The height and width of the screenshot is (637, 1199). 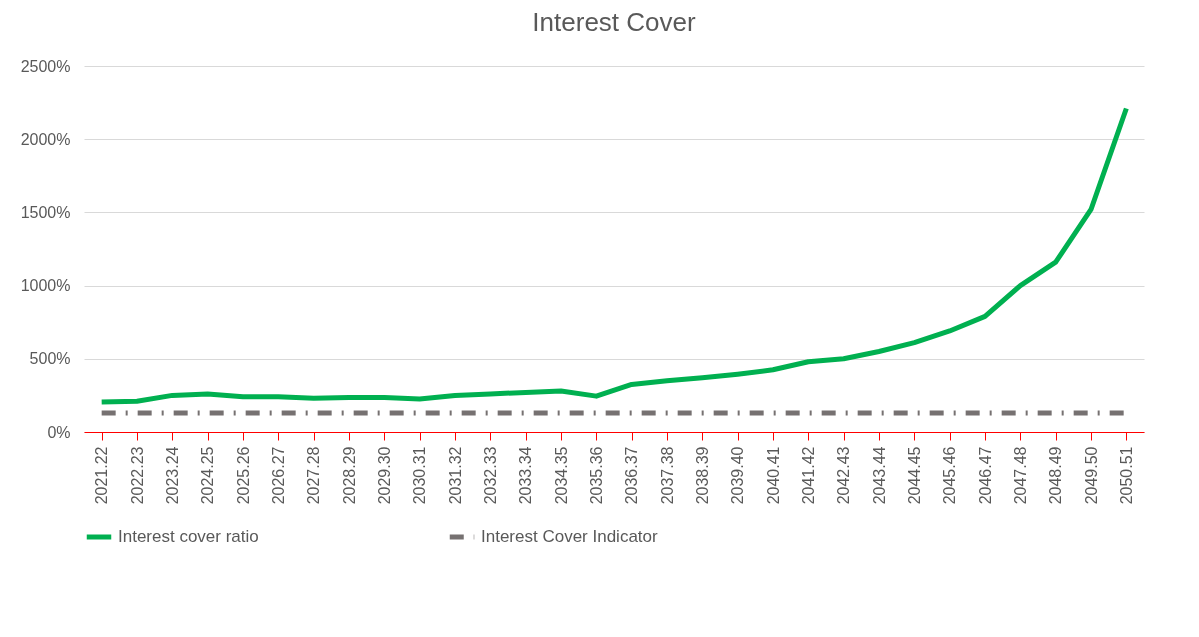 What do you see at coordinates (420, 475) in the screenshot?
I see `x-tick-label: 2030.31` at bounding box center [420, 475].